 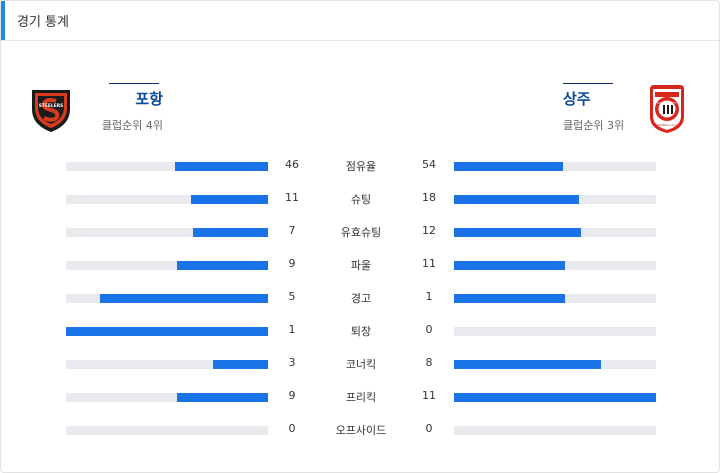 I want to click on stat-label: 프리킥, so click(x=361, y=397).